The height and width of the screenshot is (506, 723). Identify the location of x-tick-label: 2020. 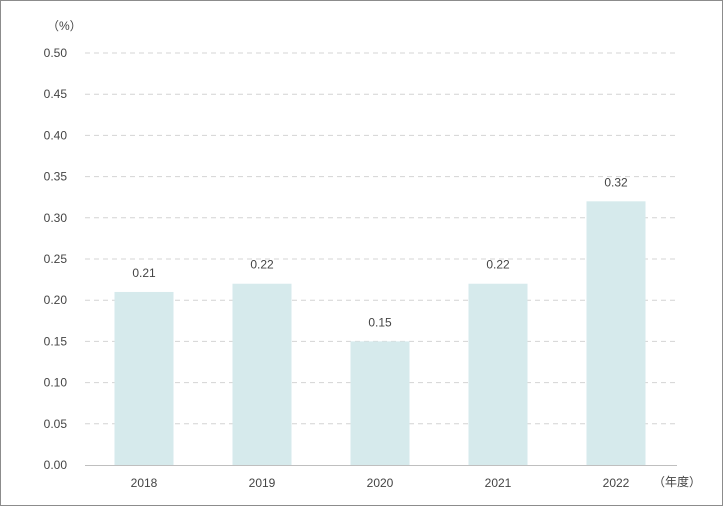
(380, 483).